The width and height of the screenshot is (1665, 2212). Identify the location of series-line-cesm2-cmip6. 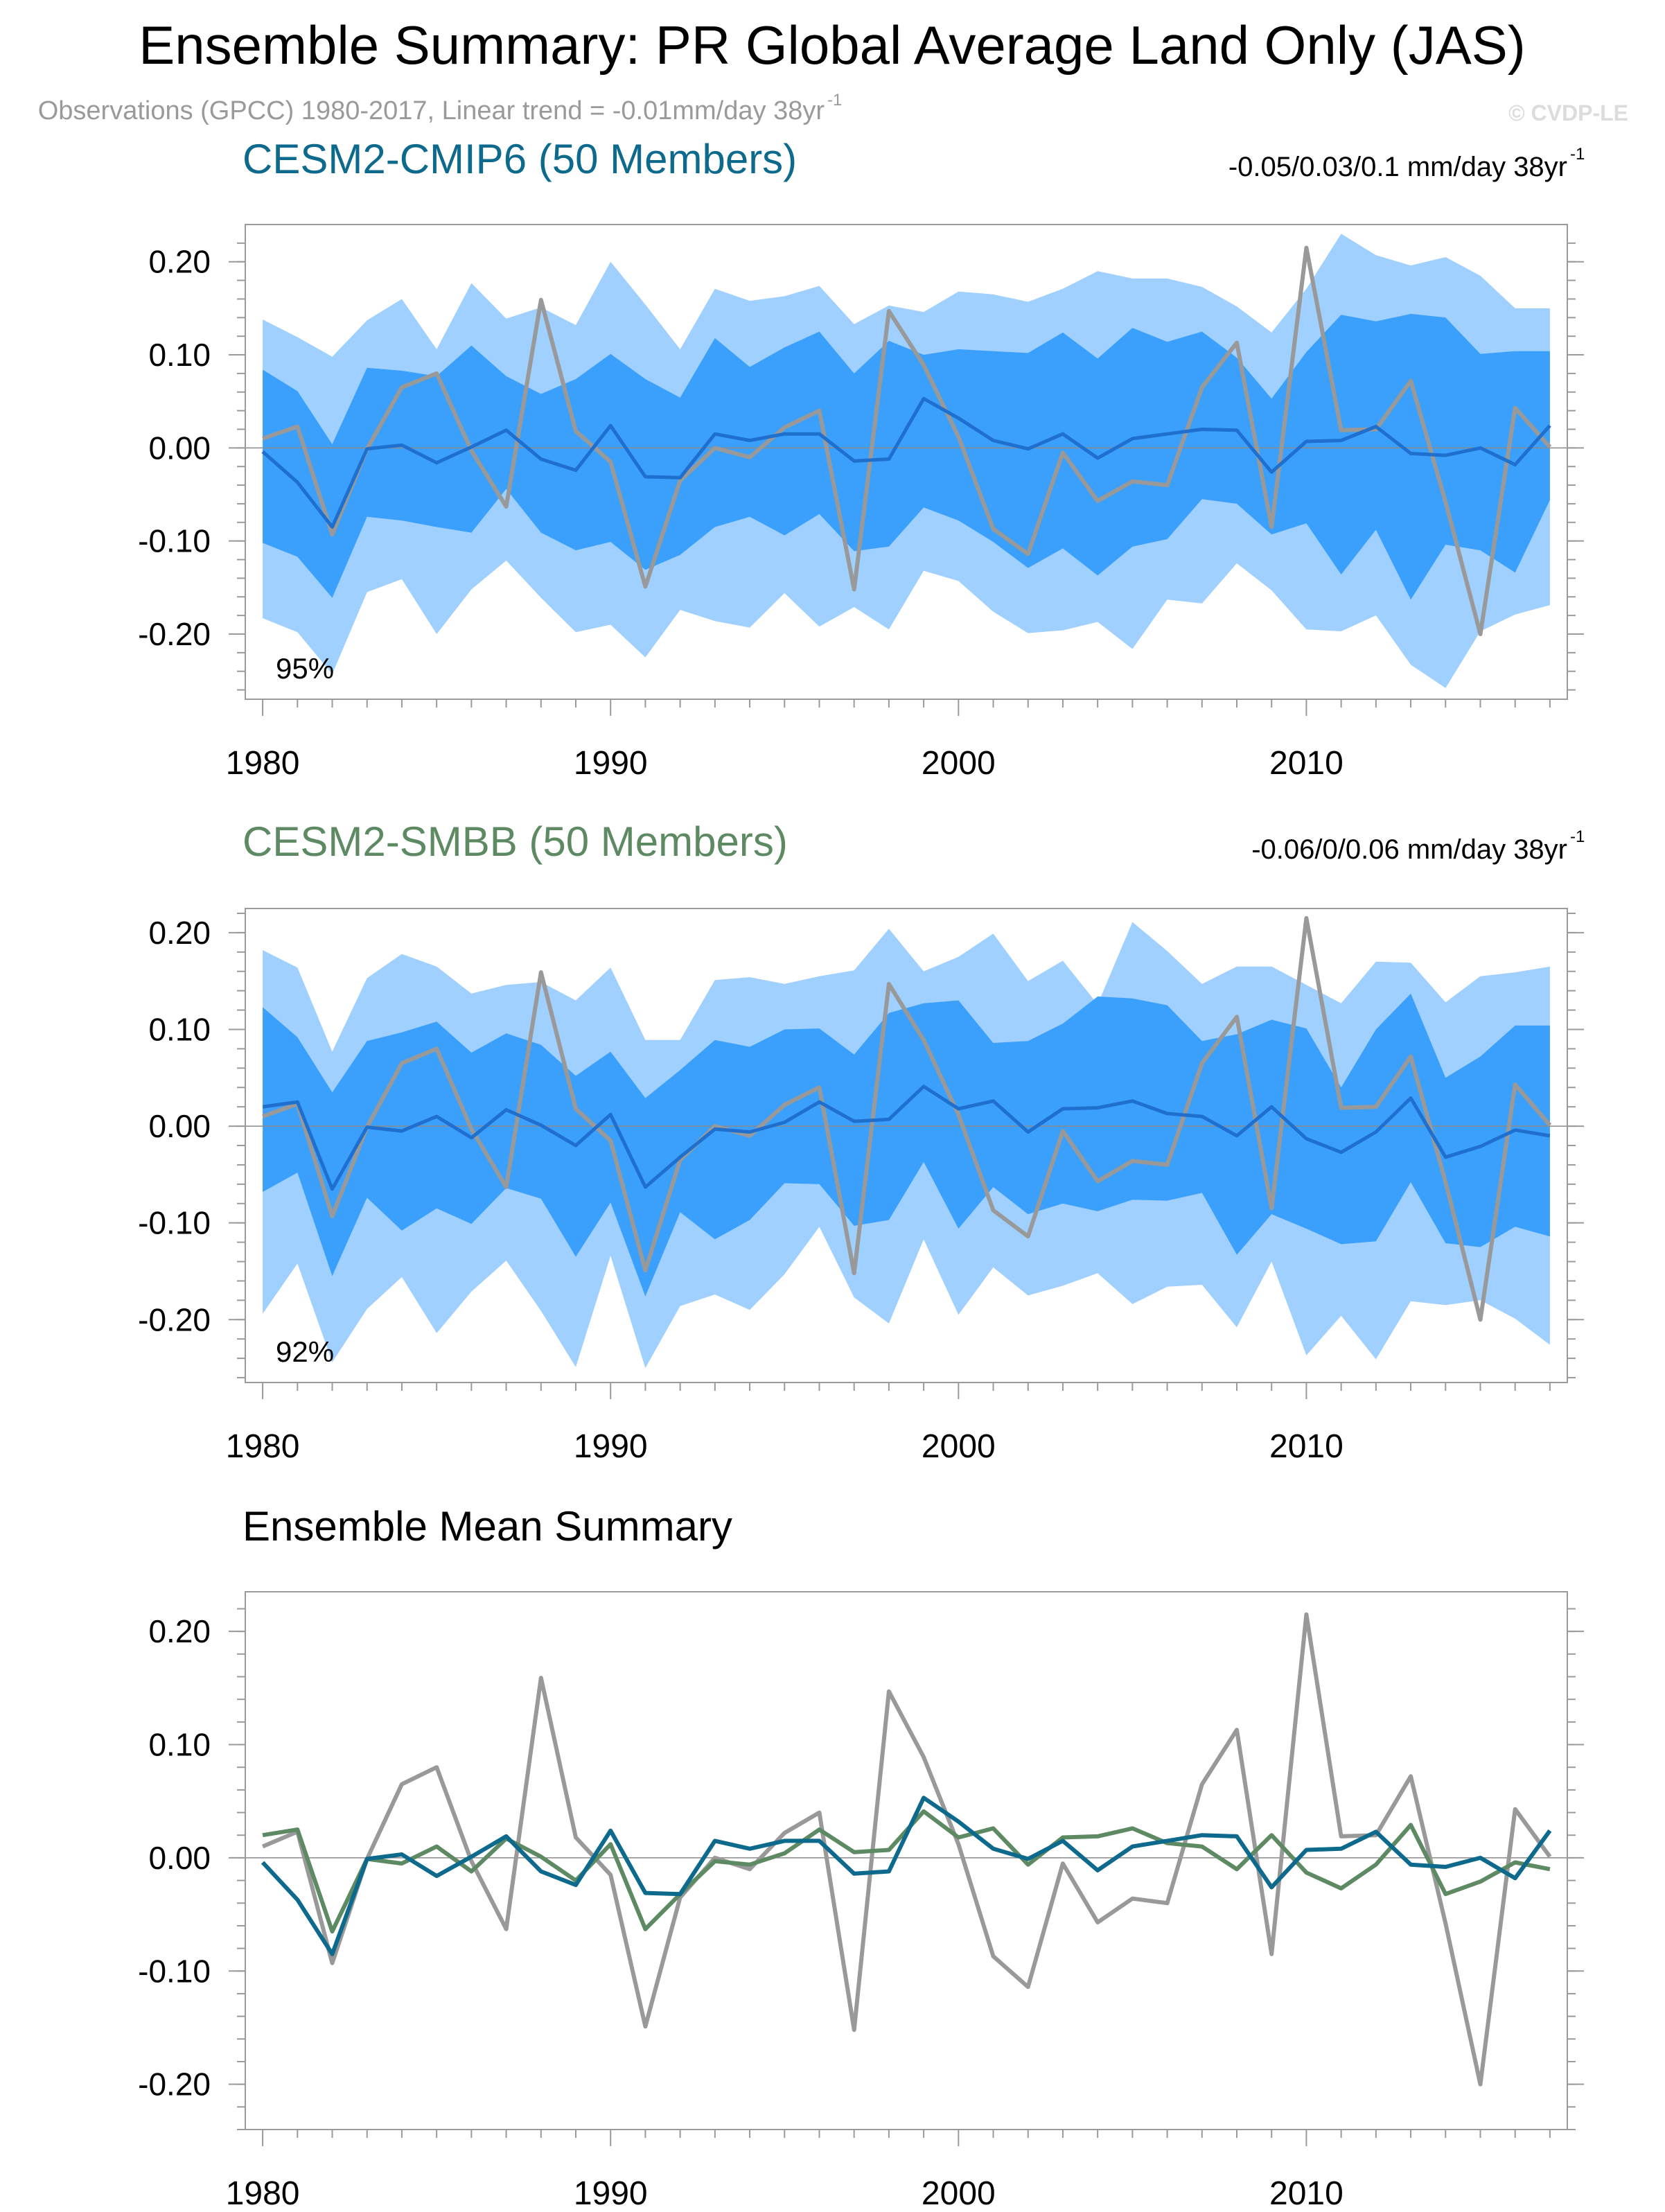
(906, 1876).